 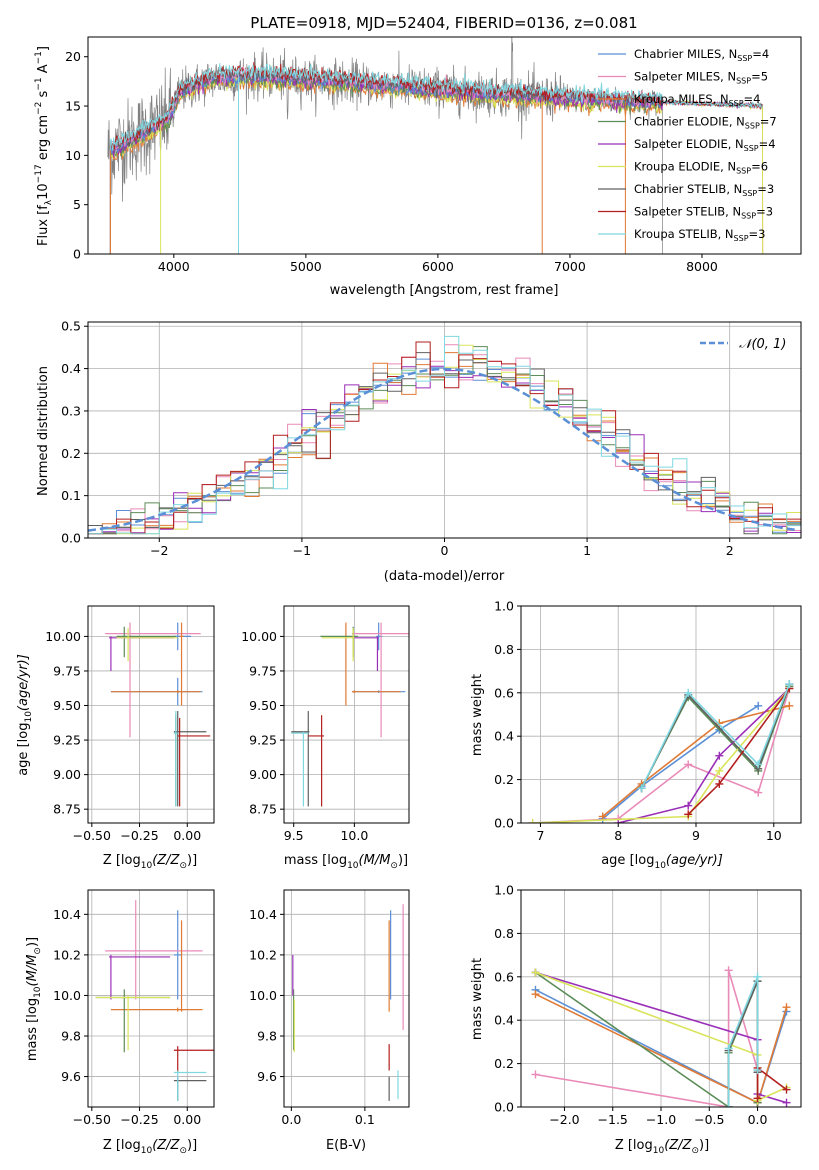 What do you see at coordinates (661, 751) in the screenshot?
I see `massweight_vs_age-series` at bounding box center [661, 751].